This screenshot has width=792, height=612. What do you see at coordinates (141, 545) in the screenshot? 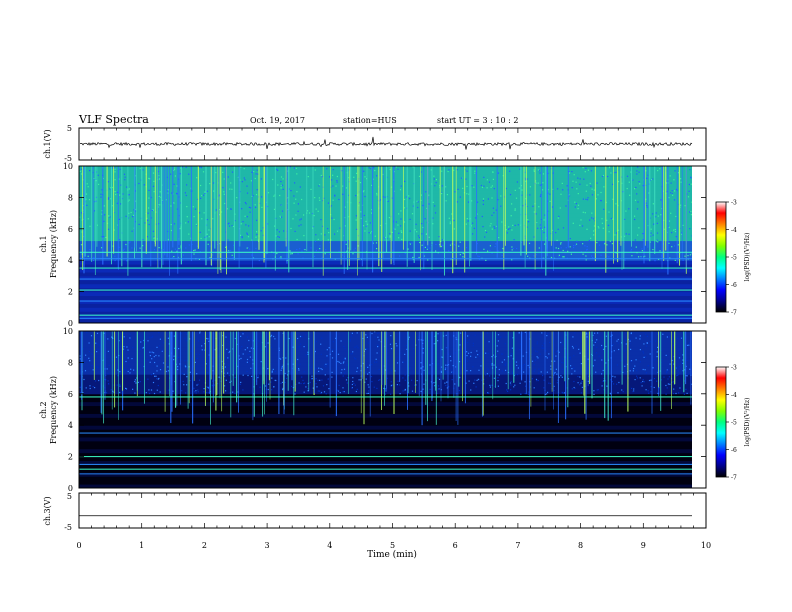
I see `xtick-label: 1` at bounding box center [141, 545].